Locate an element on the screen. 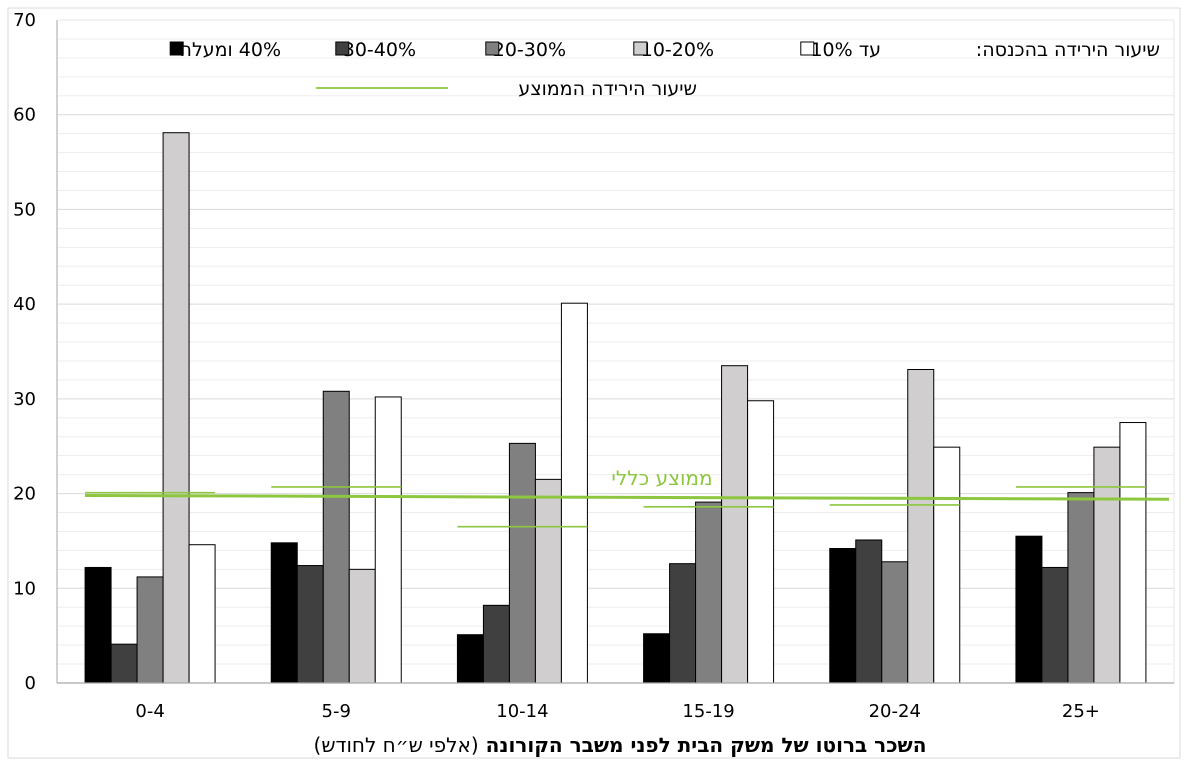  x-tick-label: 20-24 is located at coordinates (895, 711).